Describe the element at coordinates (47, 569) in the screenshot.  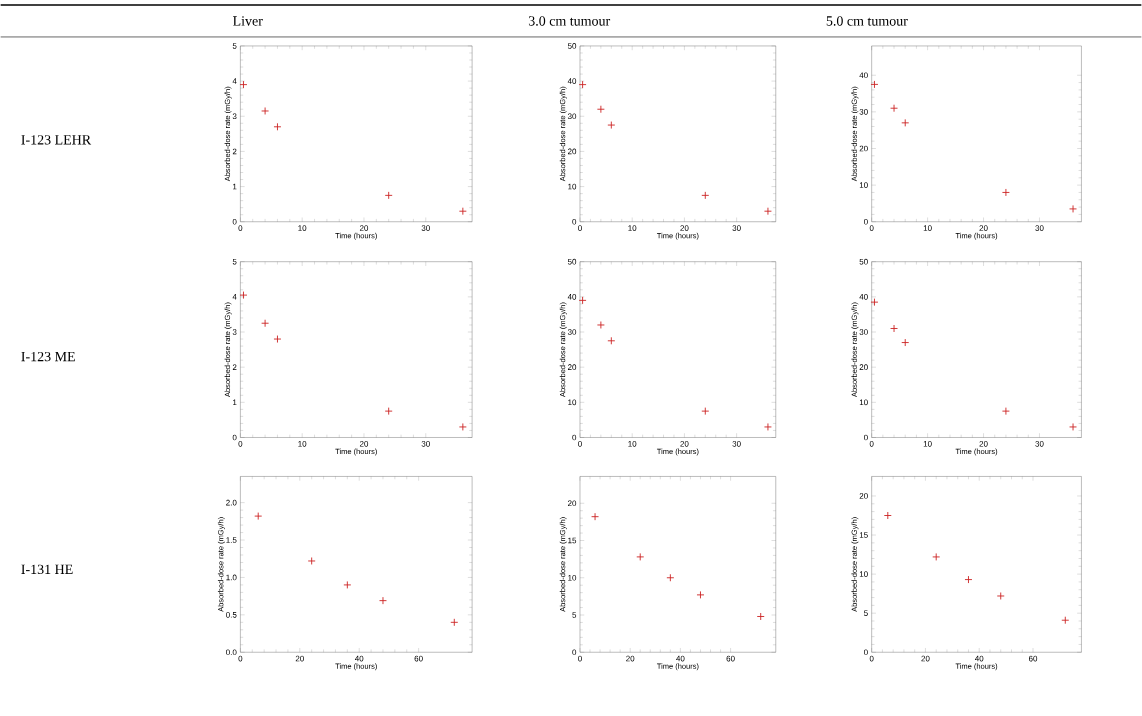
I see `text: I-131 HE` at that location.